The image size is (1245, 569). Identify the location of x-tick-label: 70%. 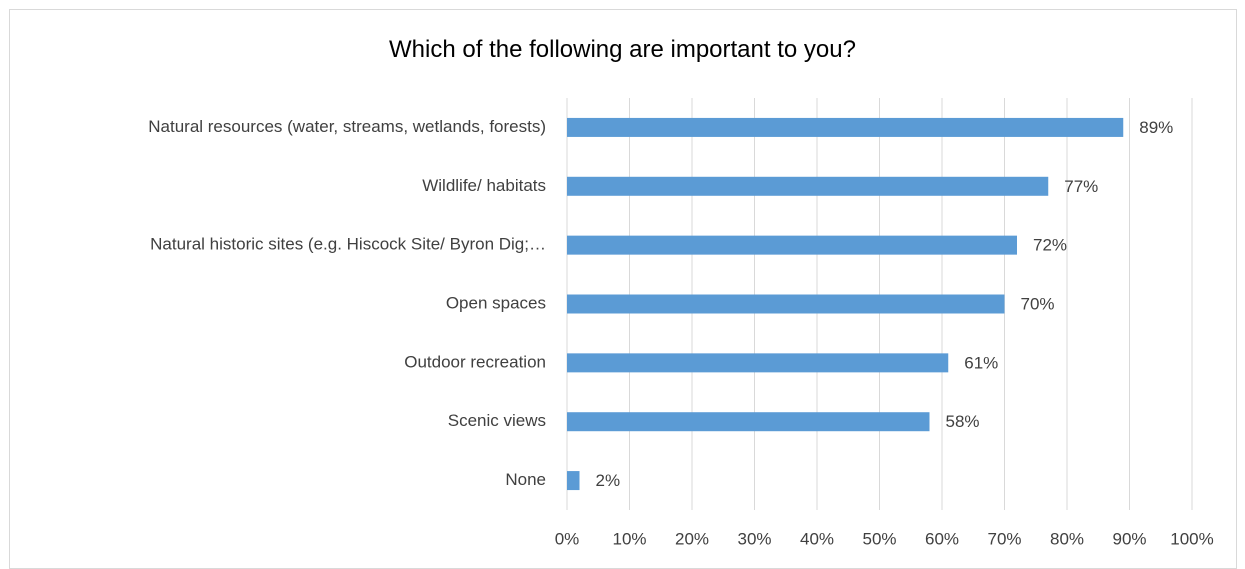
(1004, 538).